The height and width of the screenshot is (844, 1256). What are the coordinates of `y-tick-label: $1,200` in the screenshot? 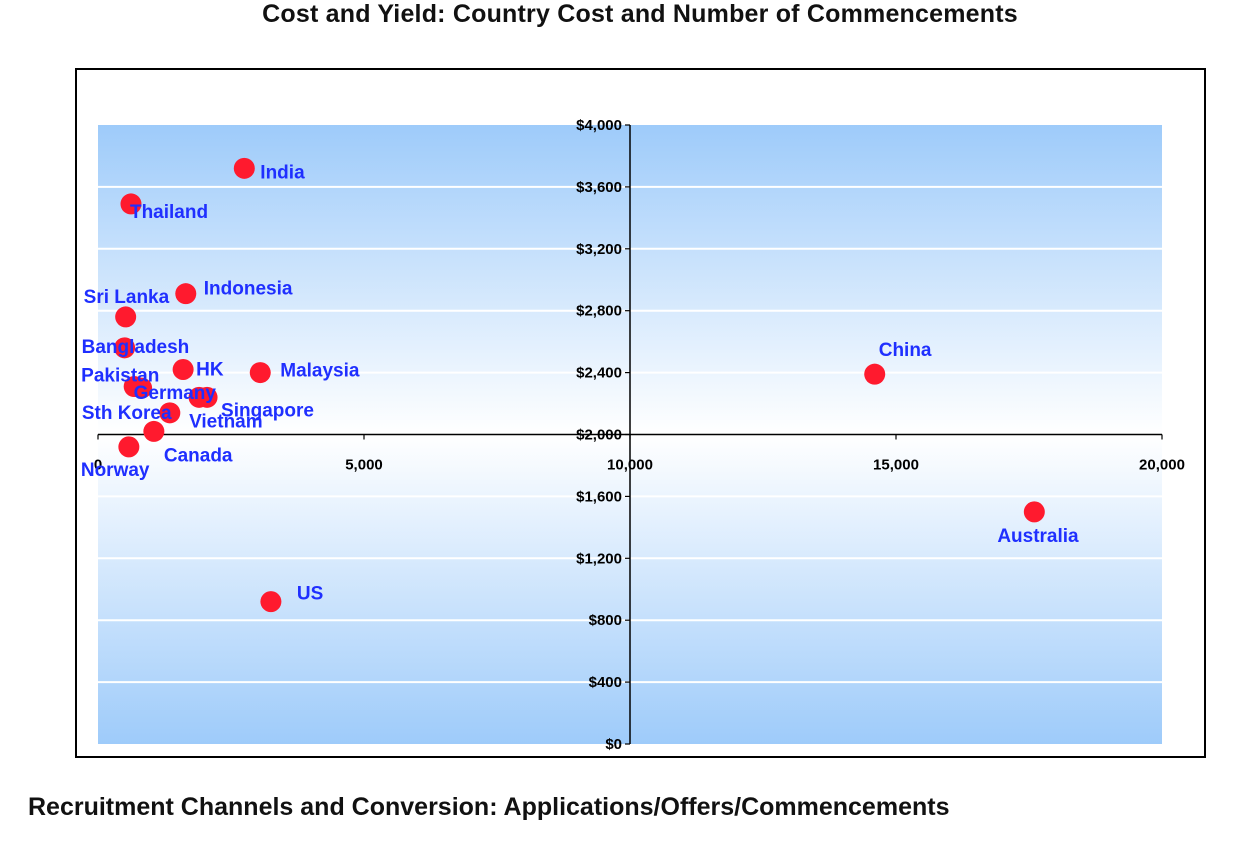 It's located at (599, 558).